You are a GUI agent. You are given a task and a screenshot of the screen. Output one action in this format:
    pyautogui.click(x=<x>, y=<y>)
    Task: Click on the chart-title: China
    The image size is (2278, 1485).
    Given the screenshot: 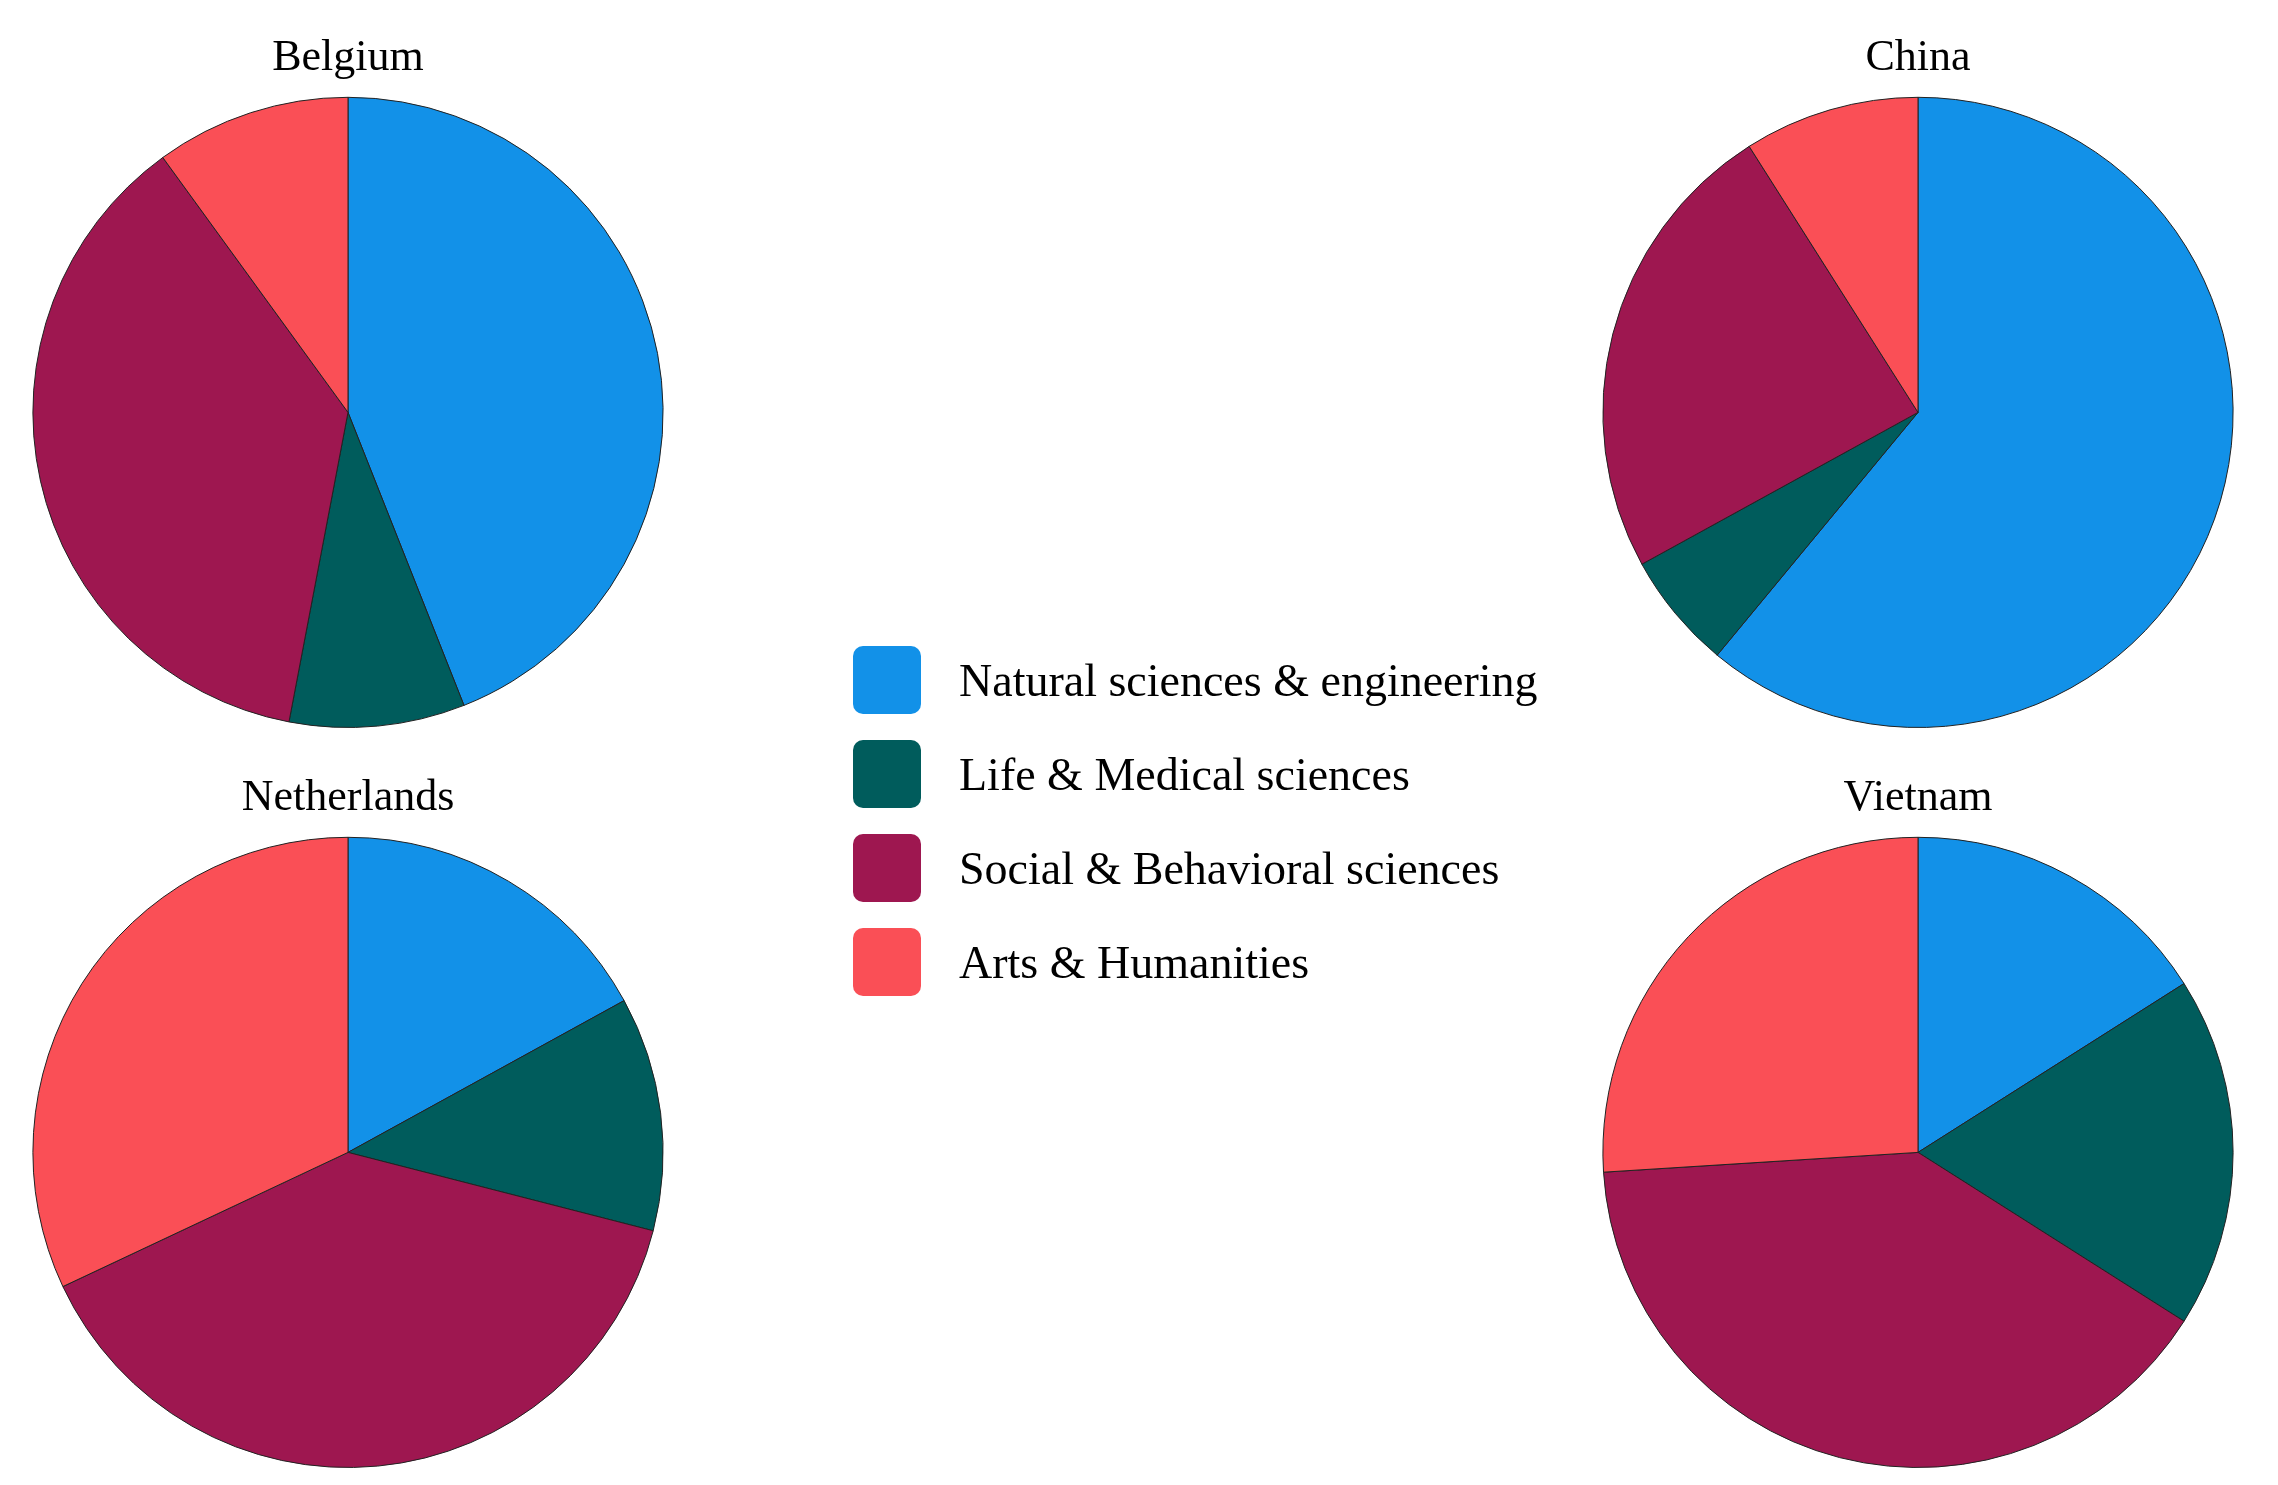 What is the action you would take?
    pyautogui.click(x=1918, y=55)
    